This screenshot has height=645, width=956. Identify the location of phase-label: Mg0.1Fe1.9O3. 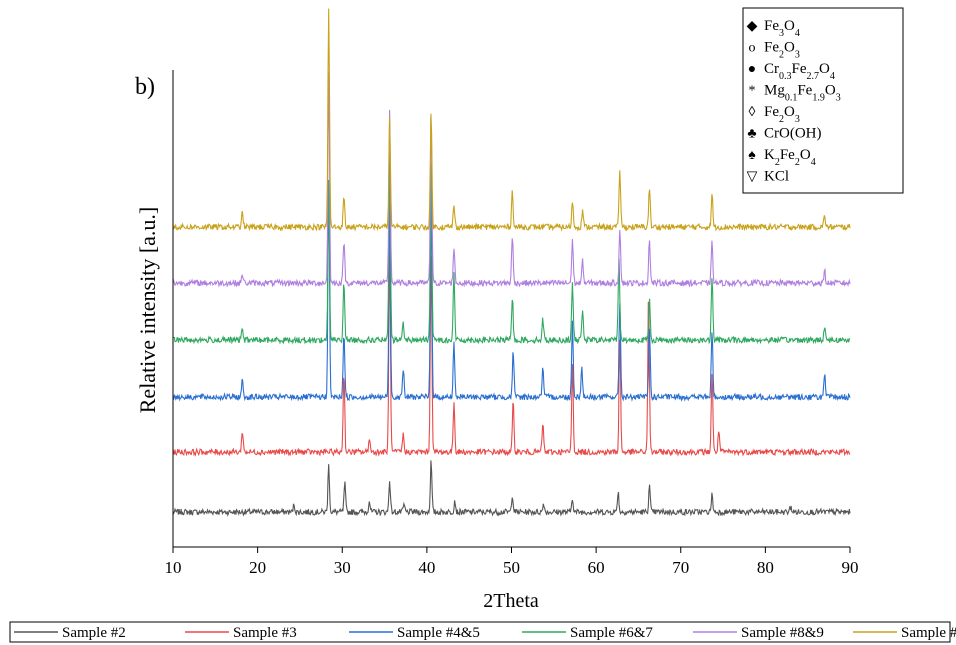
(802, 93).